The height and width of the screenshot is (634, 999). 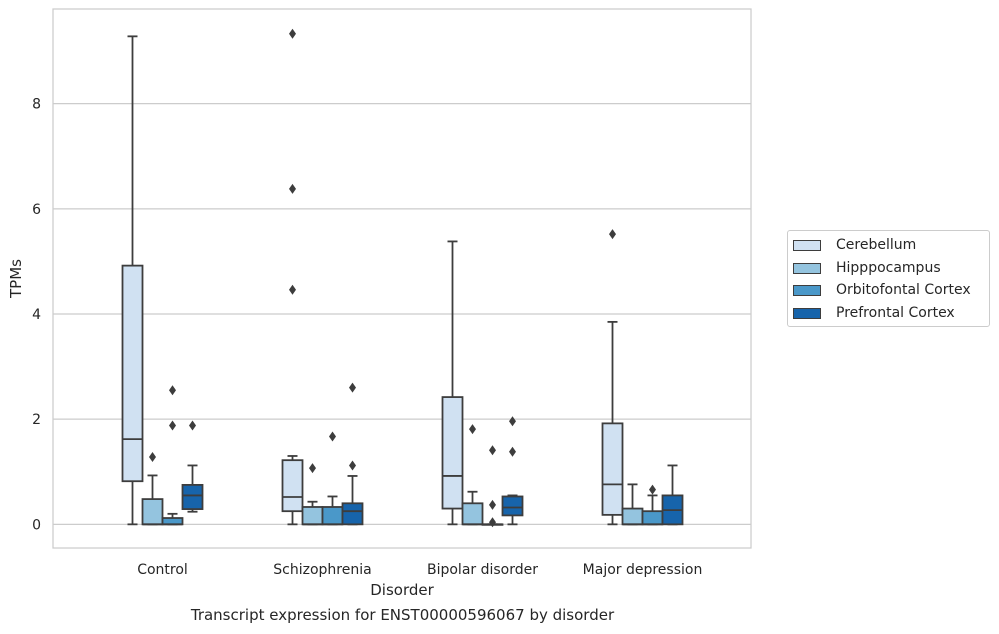 I want to click on legend-label-prefrontal-cortex: Prefrontal Cortex, so click(x=895, y=313).